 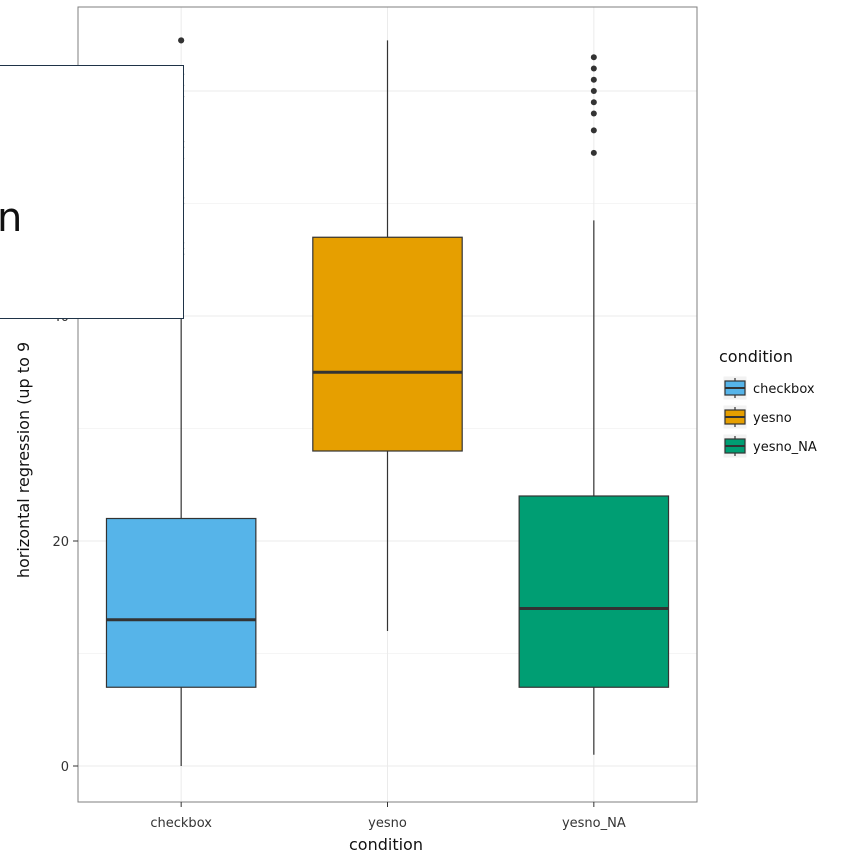 What do you see at coordinates (65, 767) in the screenshot?
I see `y-tick-label: 0` at bounding box center [65, 767].